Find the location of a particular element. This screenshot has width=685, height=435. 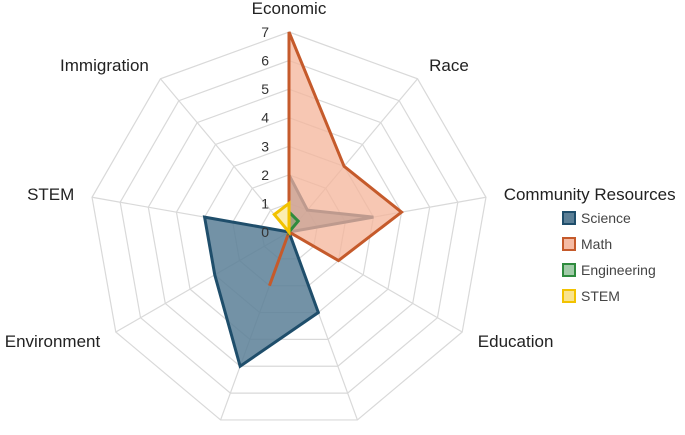

category-label-immigration: Immigration is located at coordinates (104, 65).